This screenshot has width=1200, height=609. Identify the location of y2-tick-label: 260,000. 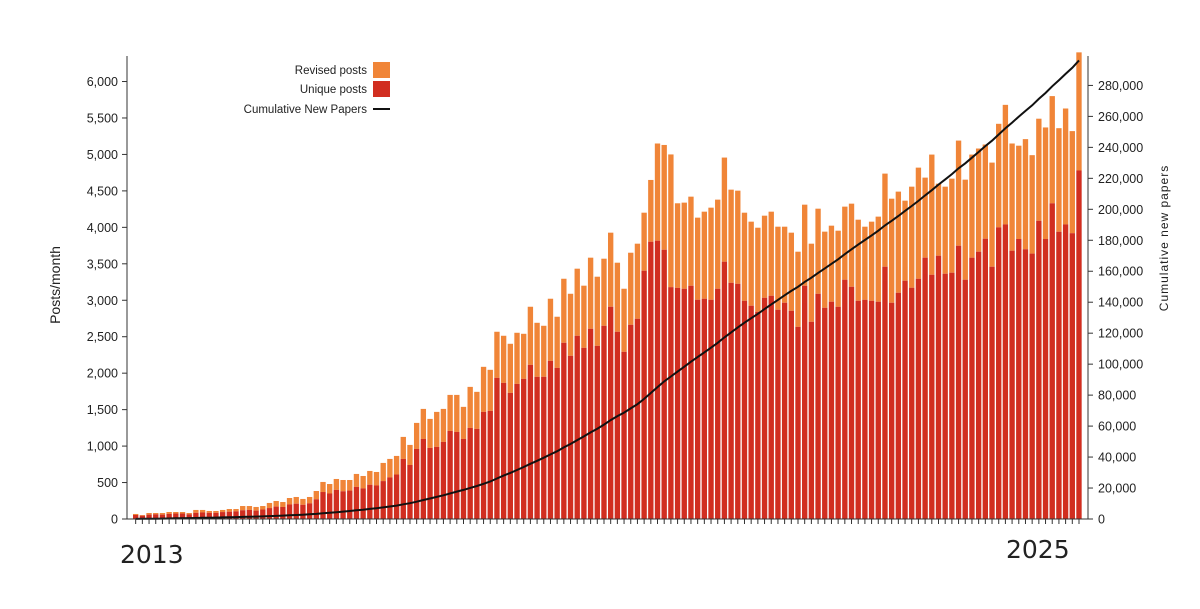
(1120, 117).